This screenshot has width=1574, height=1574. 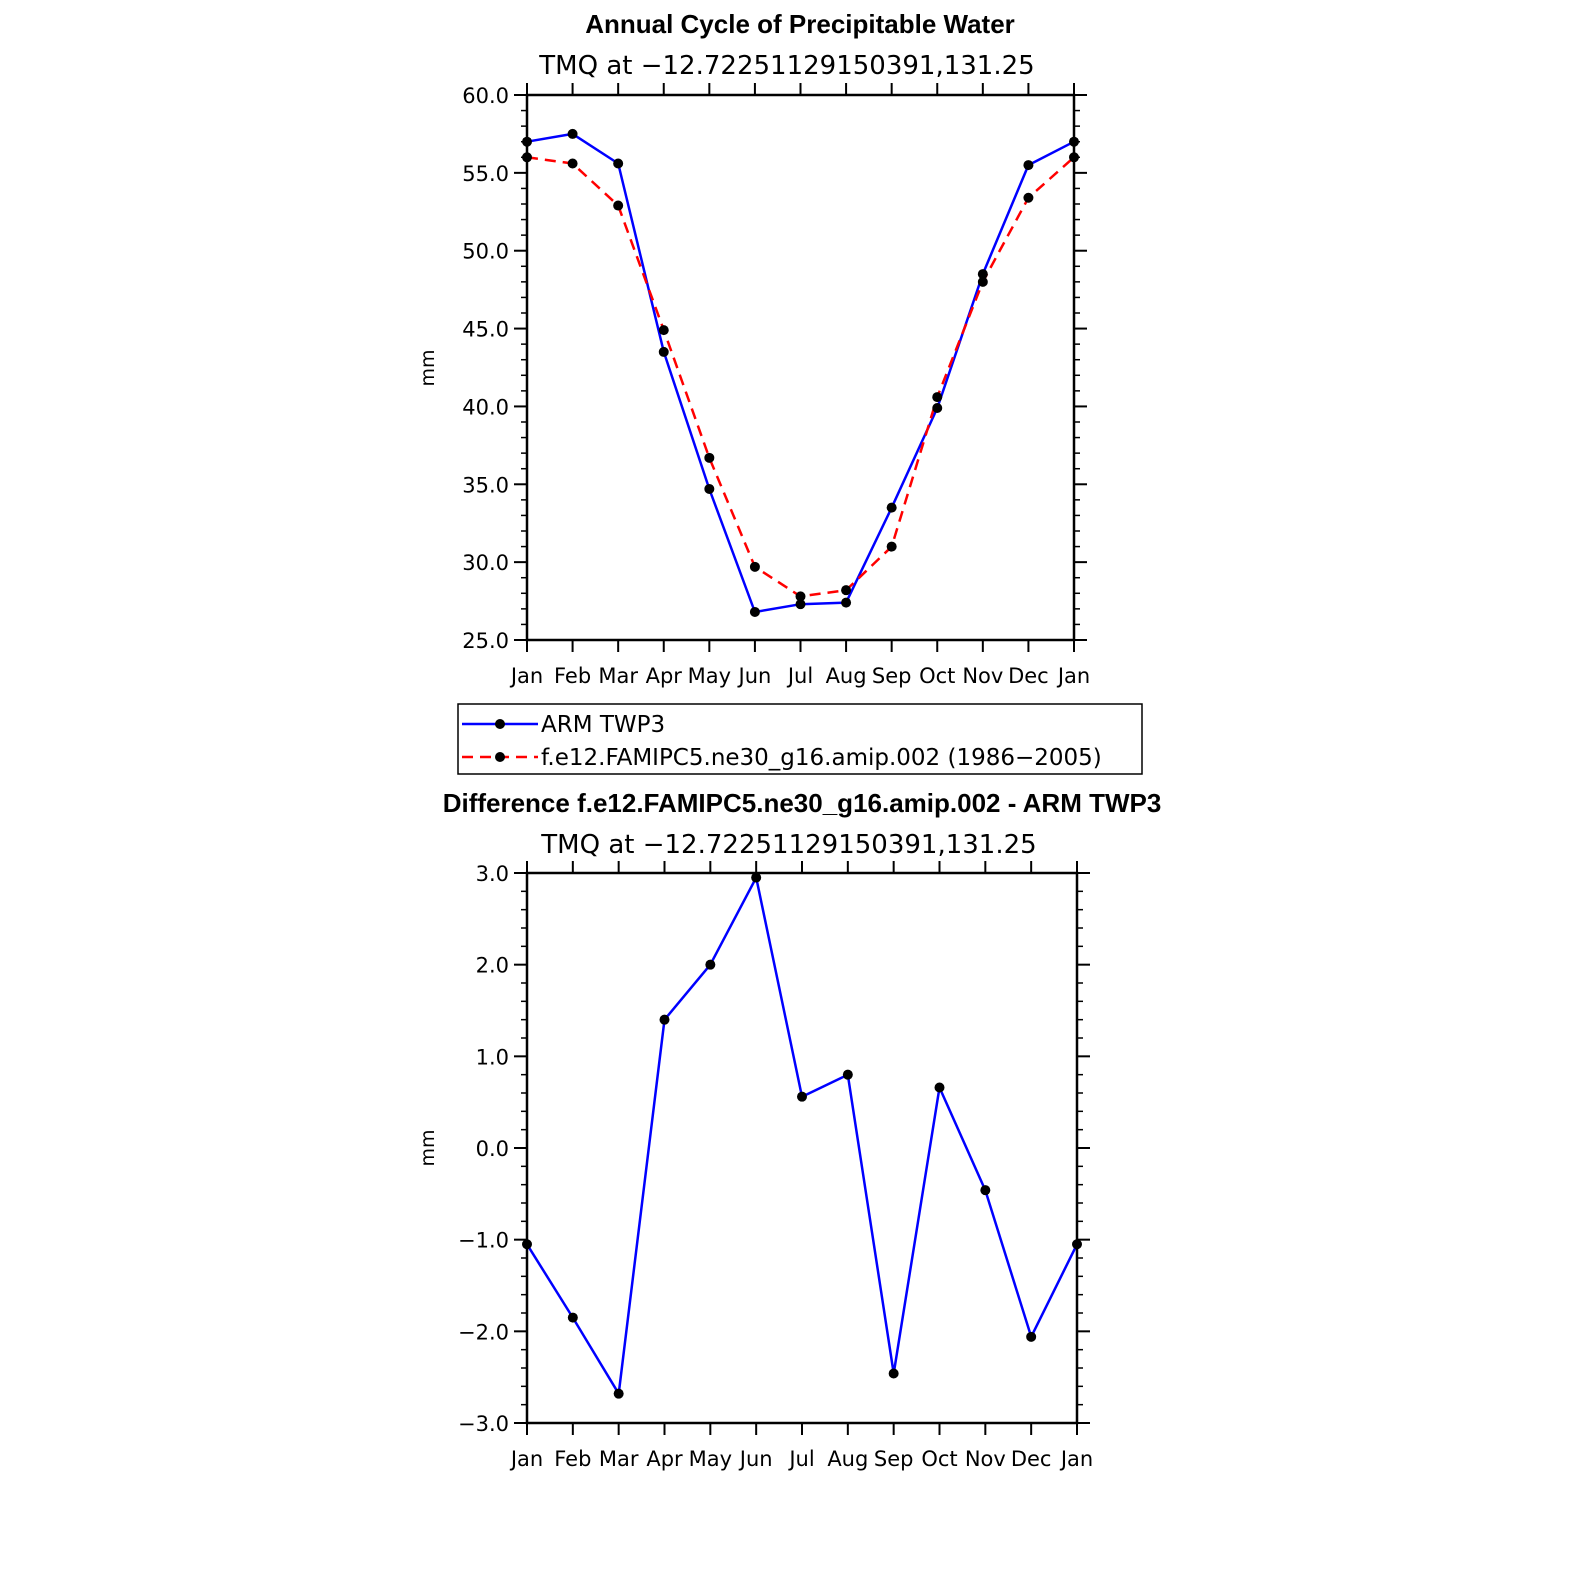 What do you see at coordinates (485, 485) in the screenshot?
I see `y-tick-label: 35.0` at bounding box center [485, 485].